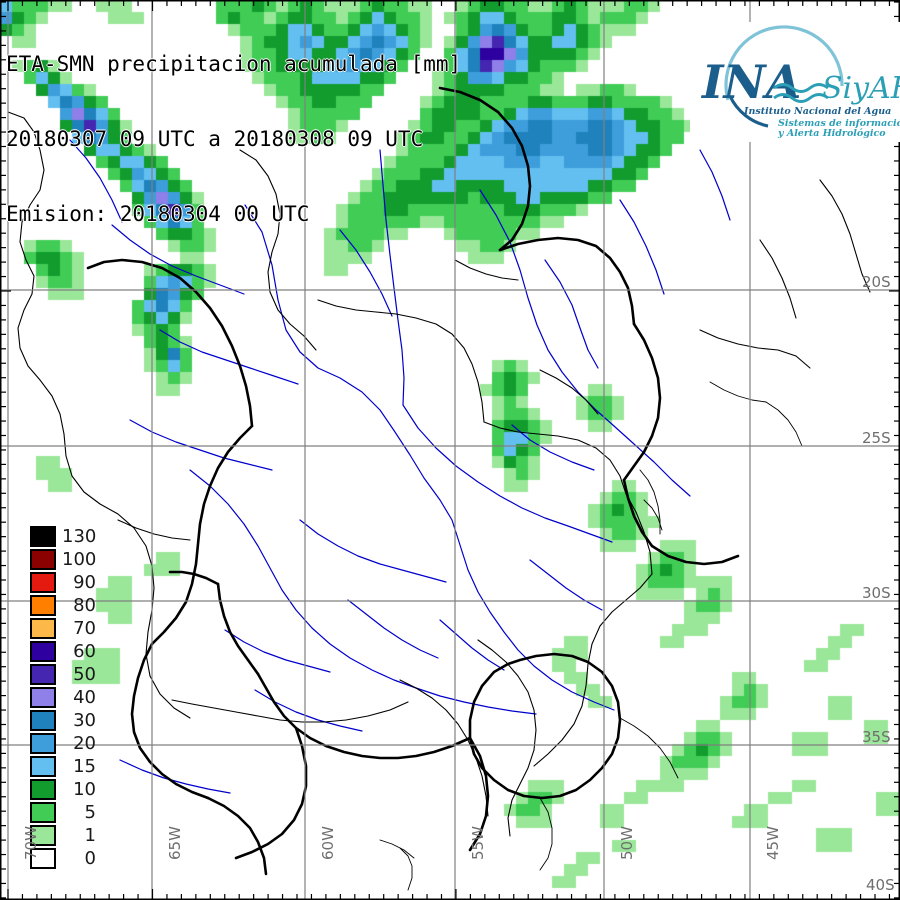 The image size is (900, 900). What do you see at coordinates (63, 651) in the screenshot?
I see `legend-row: 60` at bounding box center [63, 651].